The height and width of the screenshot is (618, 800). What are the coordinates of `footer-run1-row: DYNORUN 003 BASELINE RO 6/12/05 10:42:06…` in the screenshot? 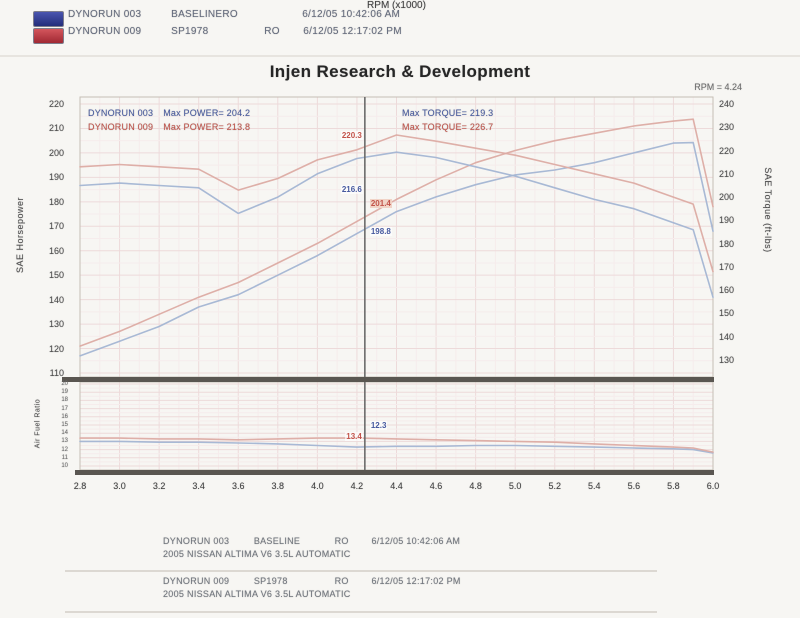 It's located at (311, 541).